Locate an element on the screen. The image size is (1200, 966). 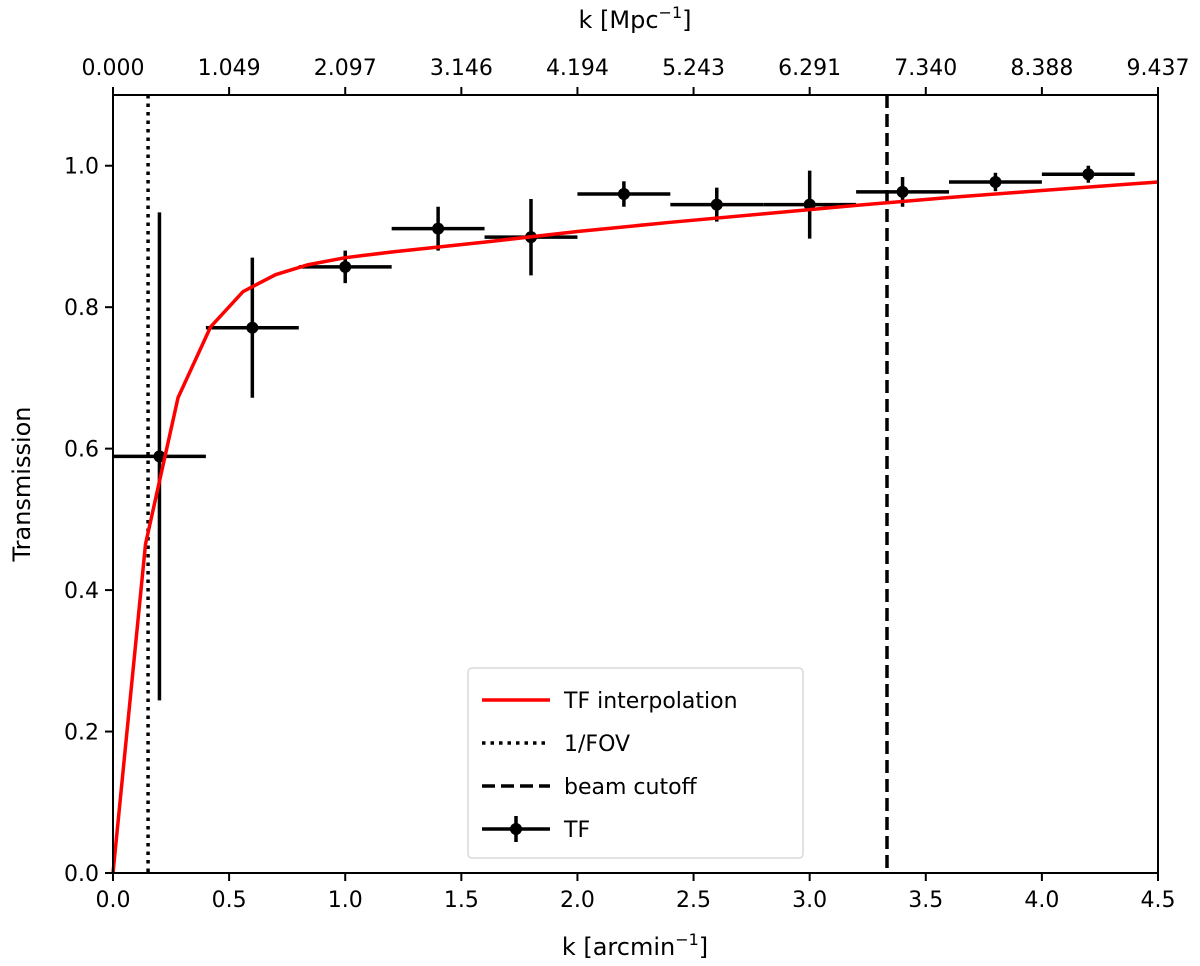
x-tick-label: 3.5 is located at coordinates (925, 900).